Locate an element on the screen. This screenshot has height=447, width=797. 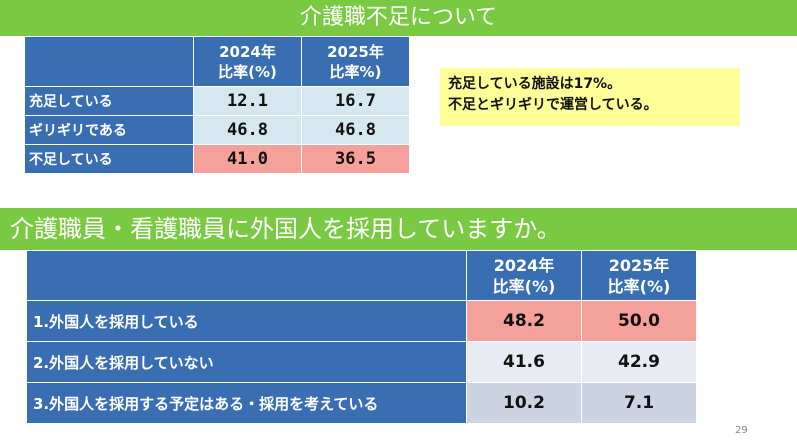
header-2025: 2025年 比率(%) is located at coordinates (639, 275).